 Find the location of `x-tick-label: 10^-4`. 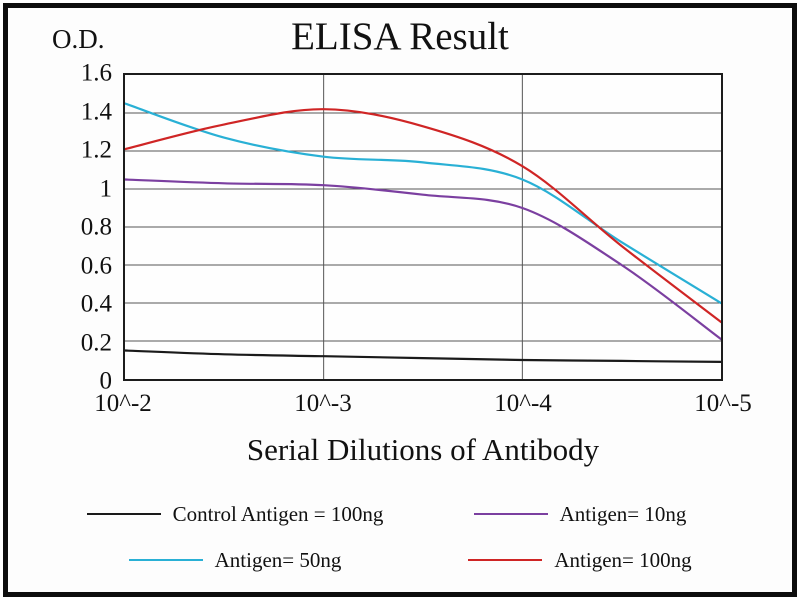

x-tick-label: 10^-4 is located at coordinates (523, 403).